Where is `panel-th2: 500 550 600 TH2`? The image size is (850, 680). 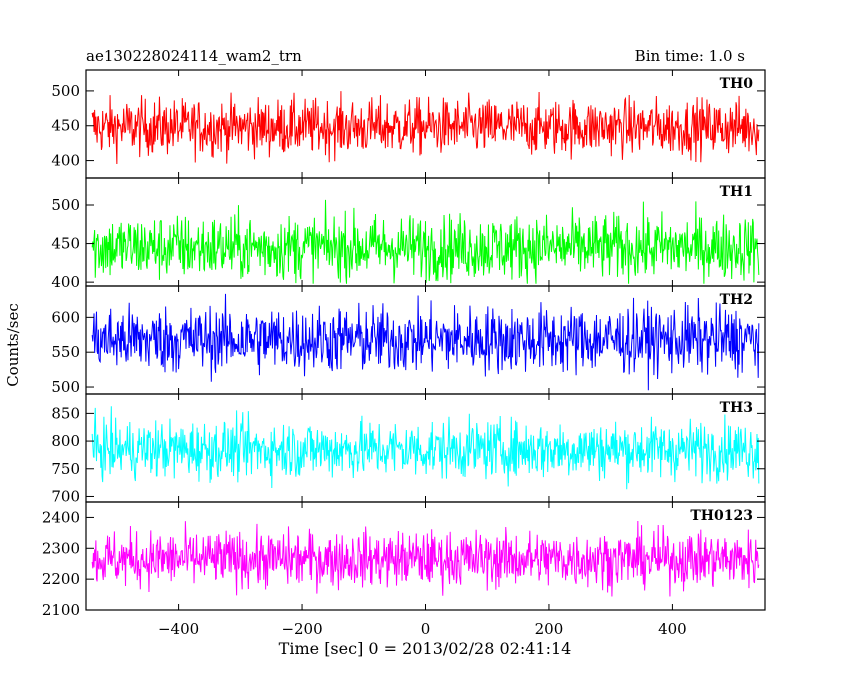
panel-th2: 500 550 600 TH2 is located at coordinates (408, 340).